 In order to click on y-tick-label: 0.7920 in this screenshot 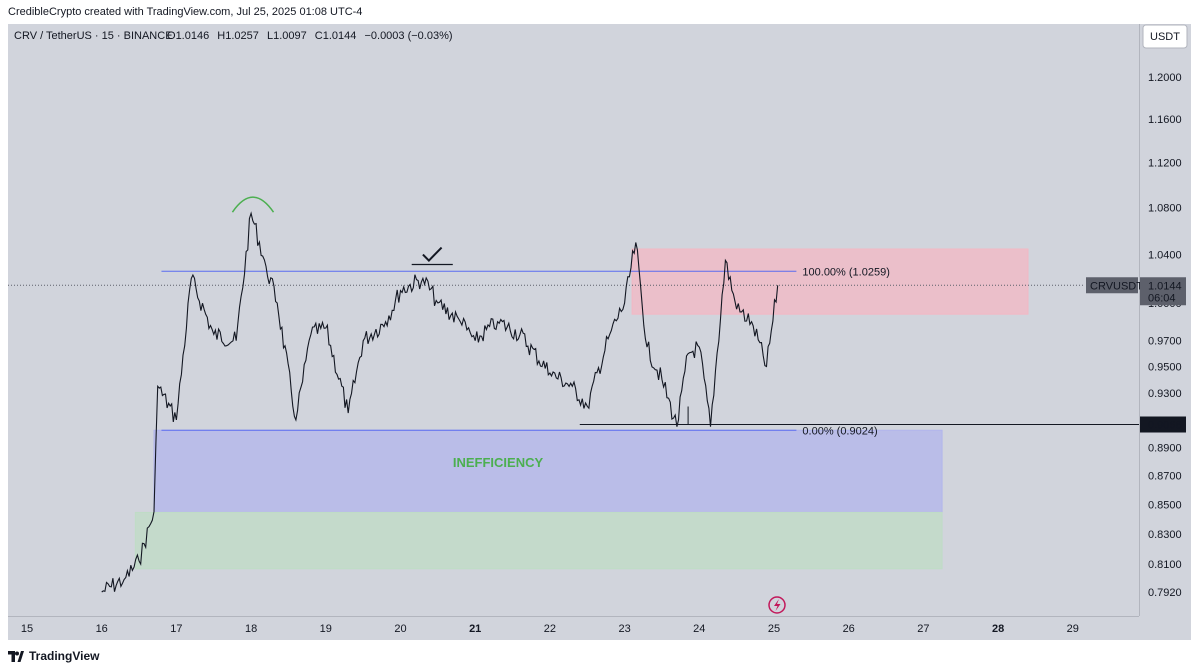, I will do `click(1165, 593)`.